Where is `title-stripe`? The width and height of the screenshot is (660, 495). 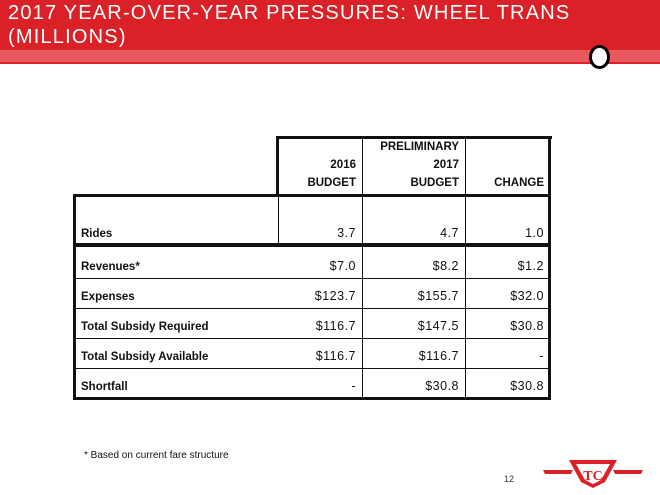
title-stripe is located at coordinates (330, 57).